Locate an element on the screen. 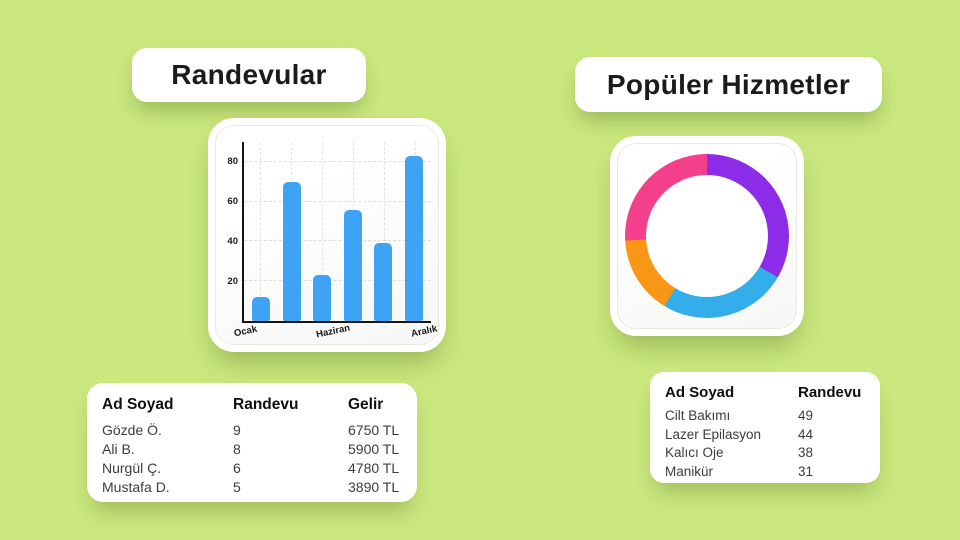 The width and height of the screenshot is (960, 540). table-cell: Ali B. is located at coordinates (118, 449).